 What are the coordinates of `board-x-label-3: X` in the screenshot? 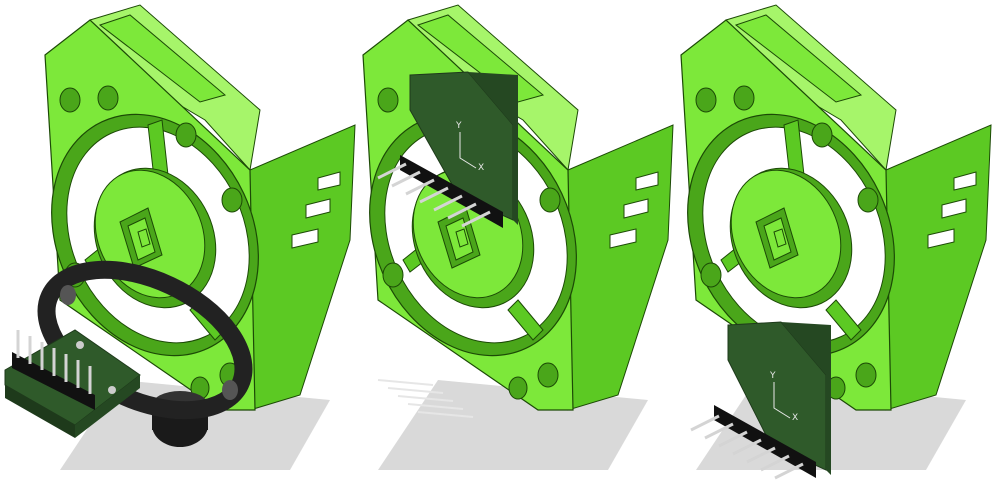 It's located at (795, 418).